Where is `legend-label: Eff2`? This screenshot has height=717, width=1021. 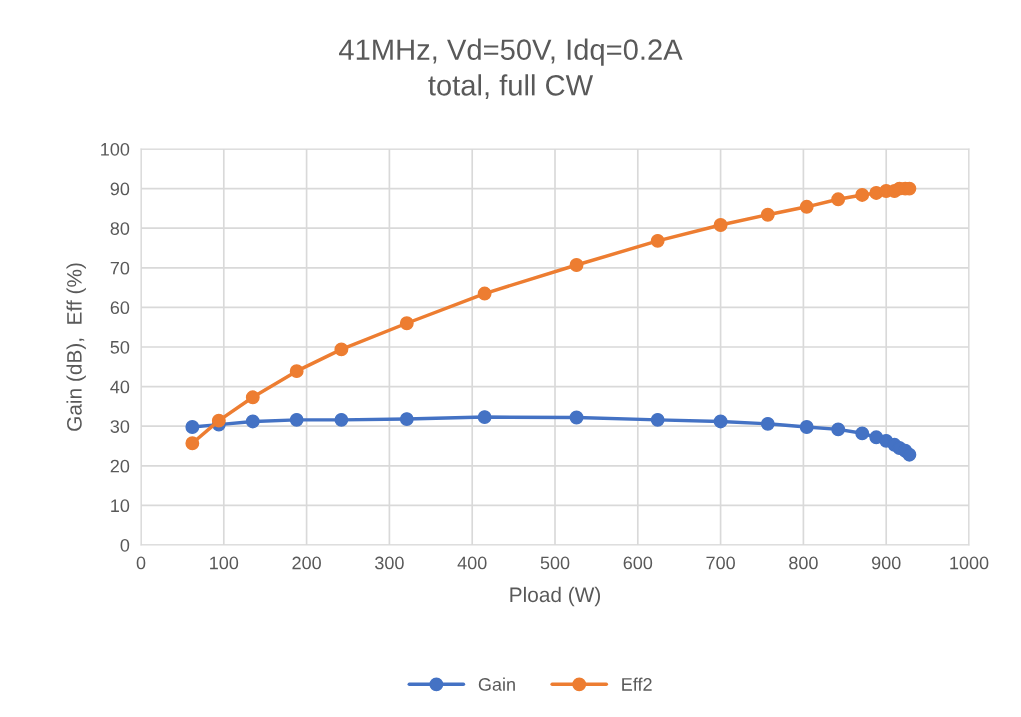
legend-label: Eff2 is located at coordinates (637, 684).